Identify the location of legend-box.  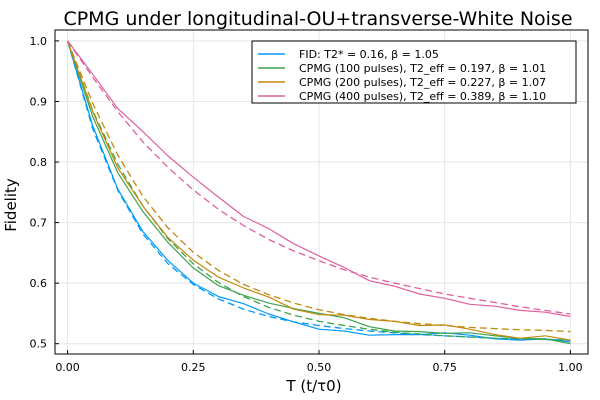
(414, 72).